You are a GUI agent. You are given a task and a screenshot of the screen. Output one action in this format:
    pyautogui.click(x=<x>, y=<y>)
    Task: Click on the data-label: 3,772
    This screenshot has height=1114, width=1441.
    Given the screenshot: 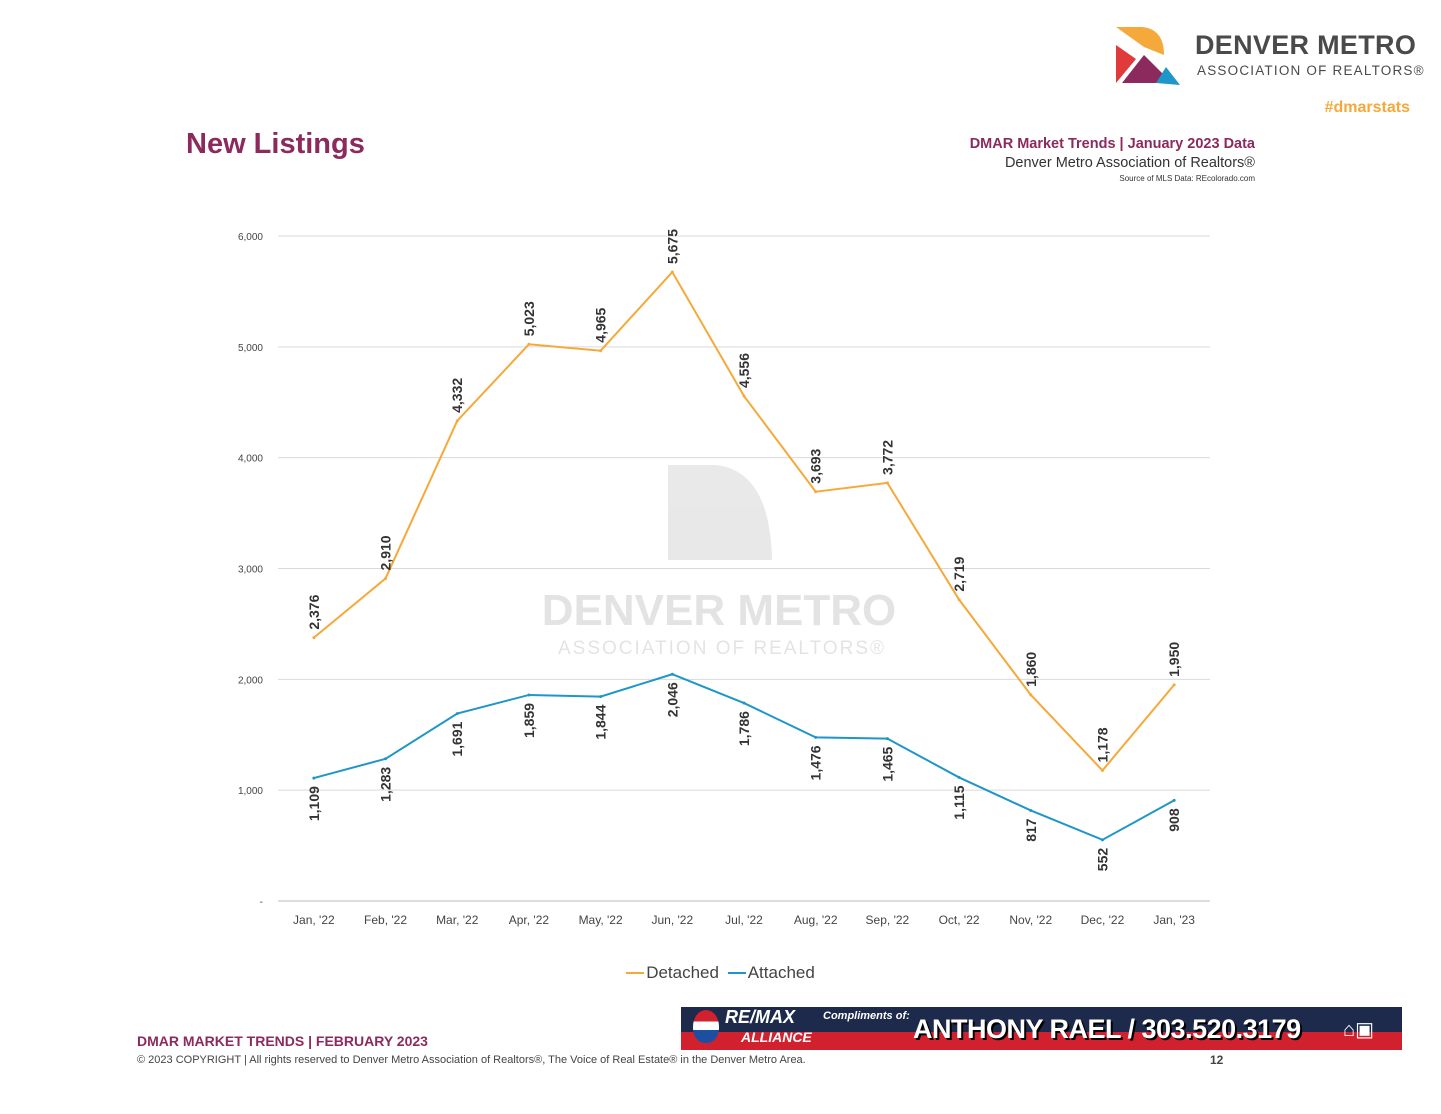 What is the action you would take?
    pyautogui.click(x=887, y=457)
    